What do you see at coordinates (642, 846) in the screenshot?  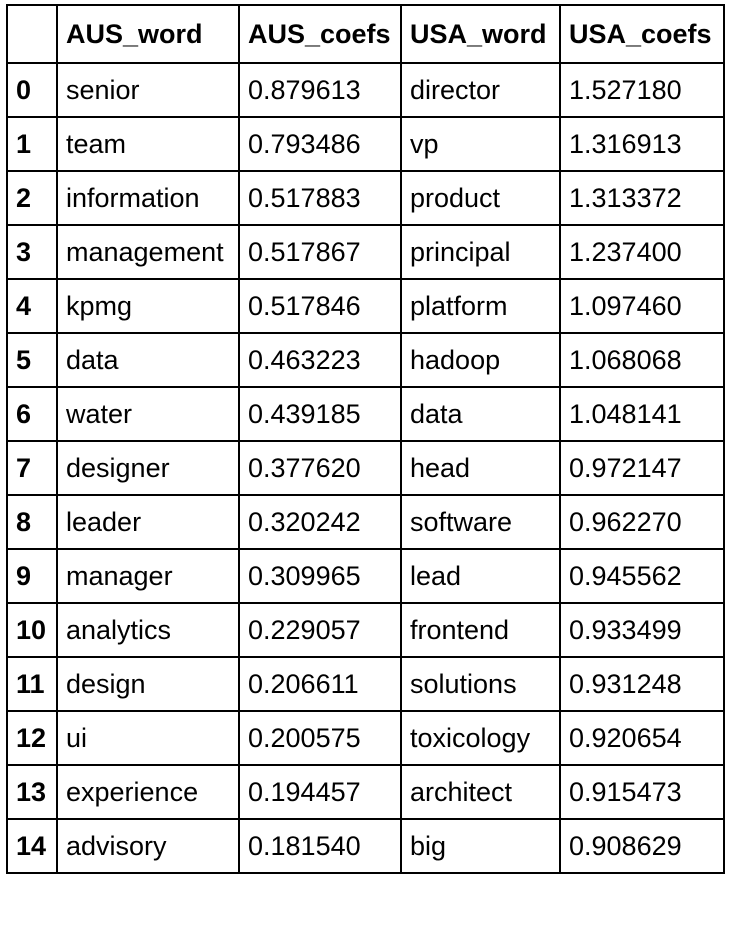 I see `cell-usa-coefs: 0.908629` at bounding box center [642, 846].